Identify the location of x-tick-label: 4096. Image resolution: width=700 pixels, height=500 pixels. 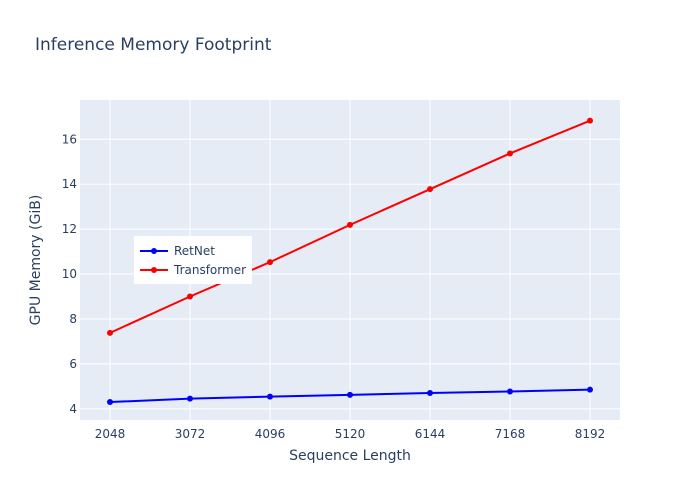
(270, 434).